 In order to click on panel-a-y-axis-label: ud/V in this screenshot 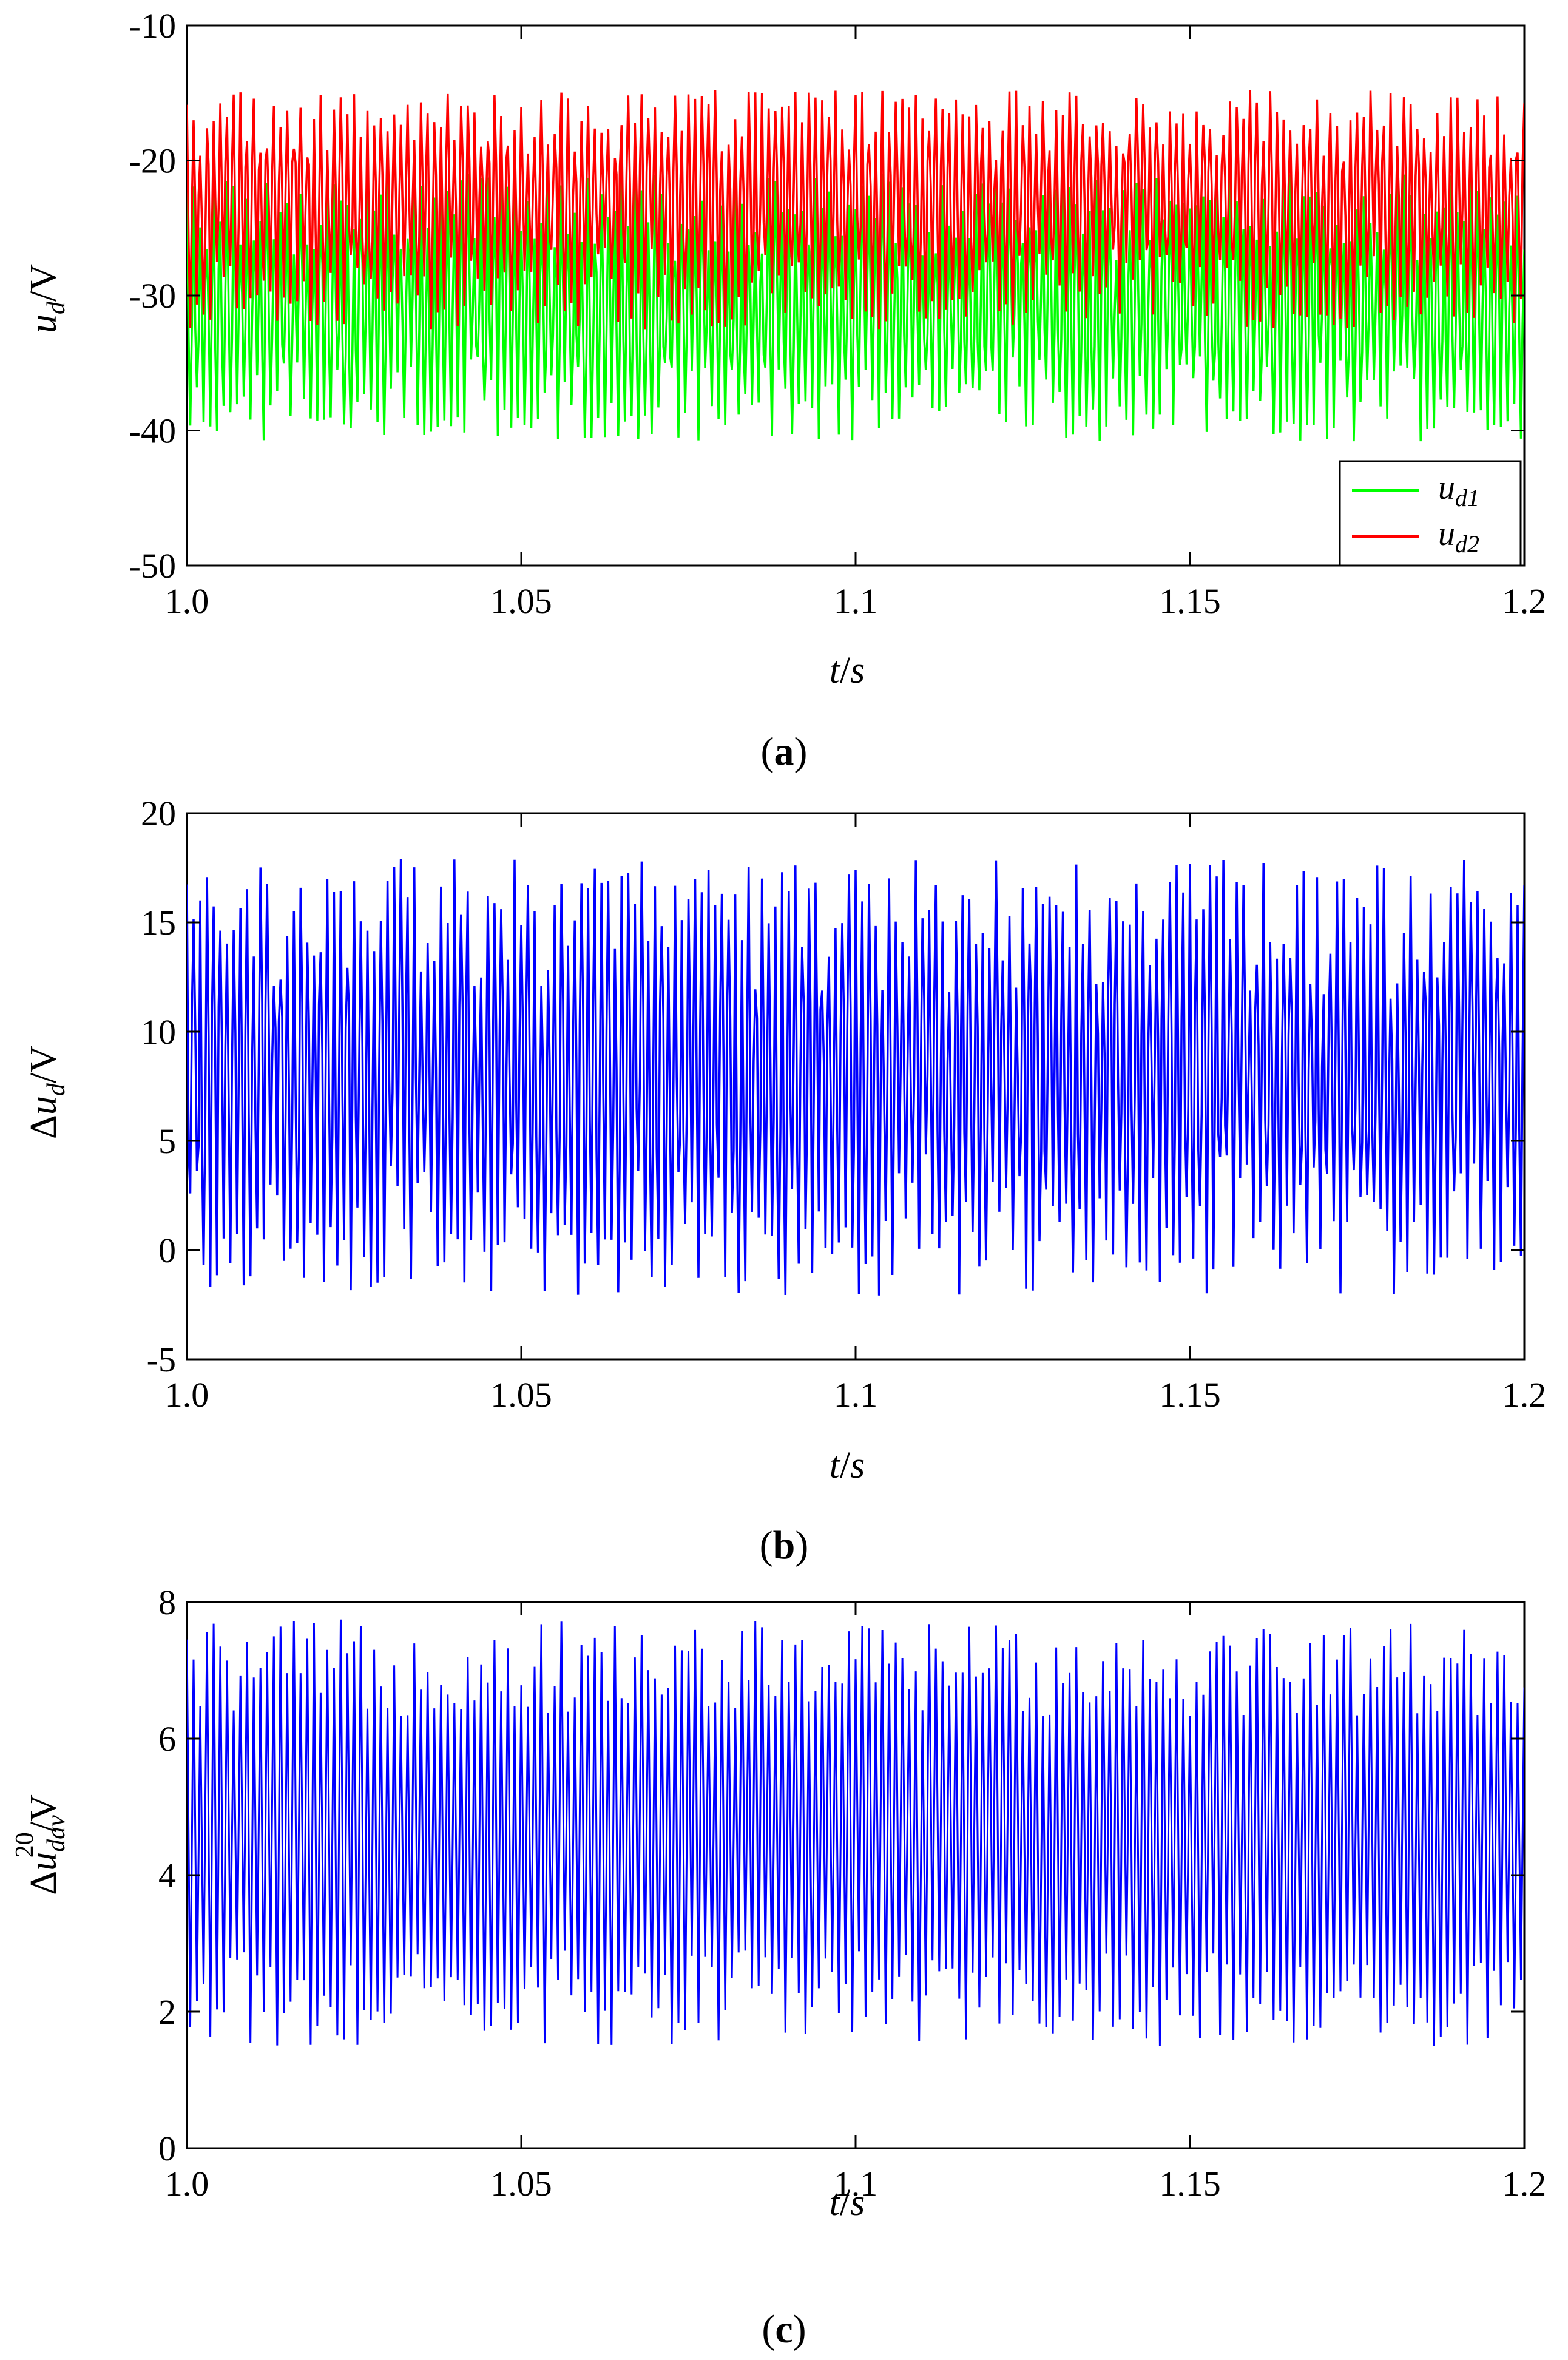, I will do `click(46, 298)`.